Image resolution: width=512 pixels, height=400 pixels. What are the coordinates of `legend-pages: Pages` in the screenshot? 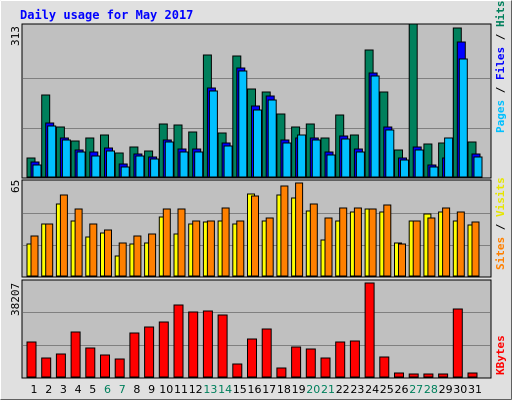 It's located at (500, 116).